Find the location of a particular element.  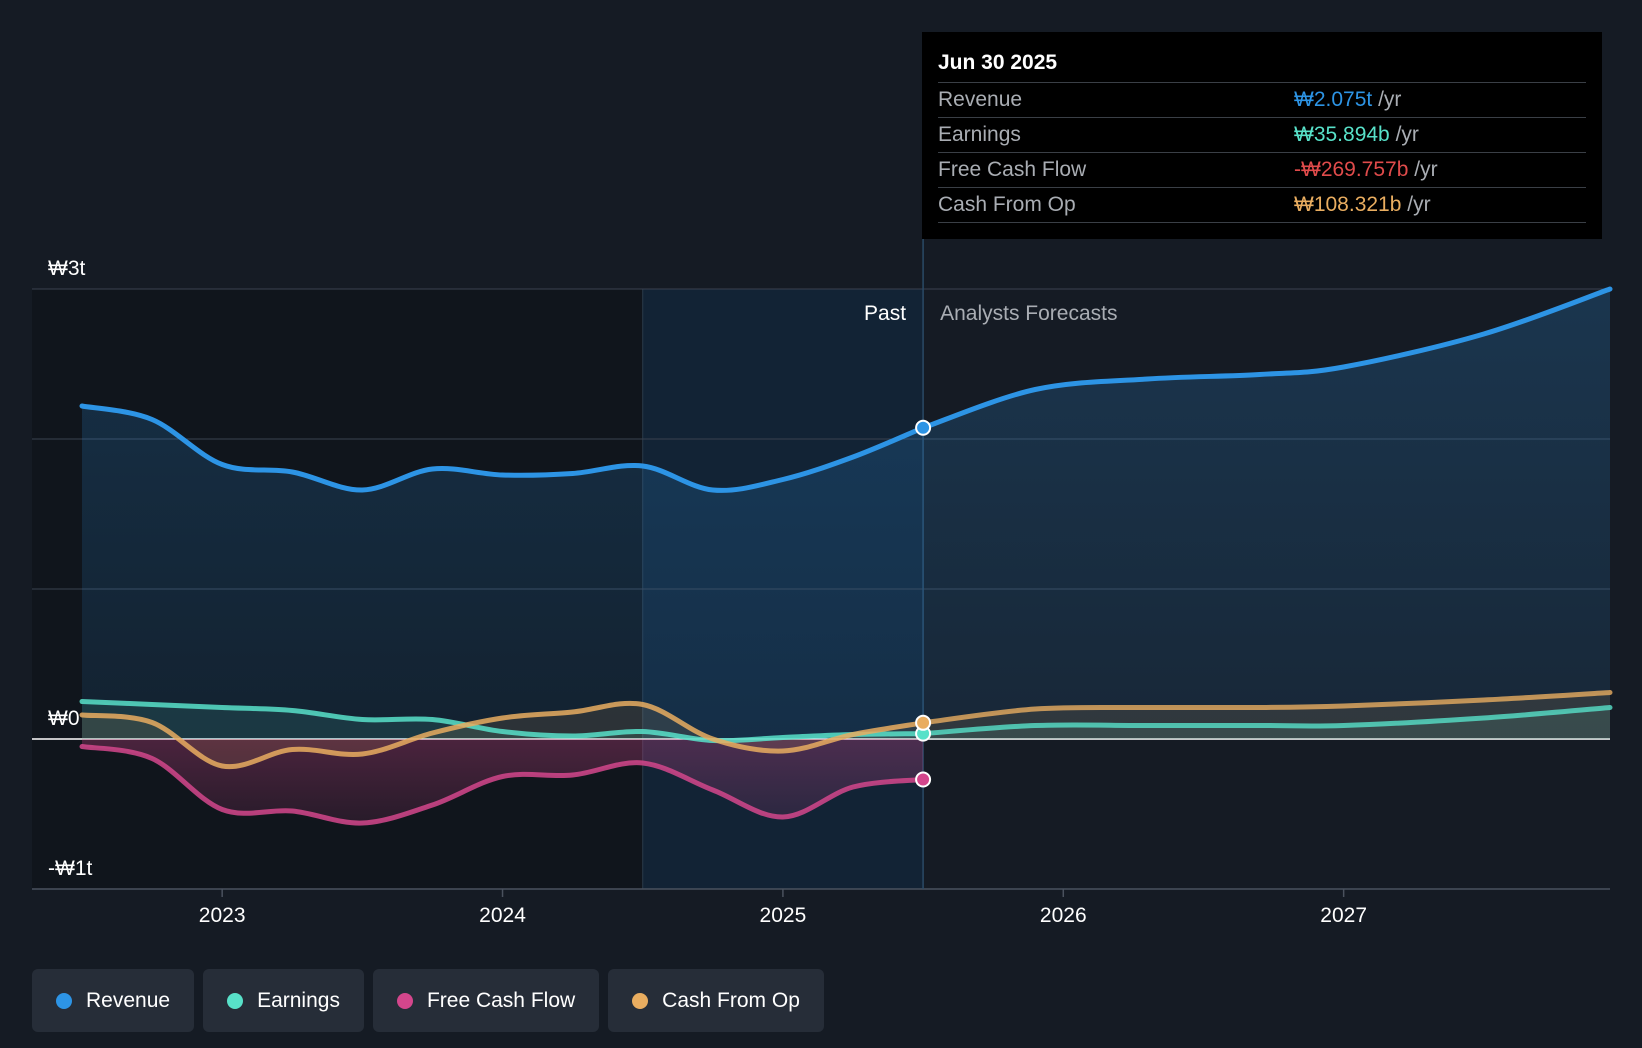

tooltip-fcf-value-group: -₩269.757b /yr is located at coordinates (1366, 170).